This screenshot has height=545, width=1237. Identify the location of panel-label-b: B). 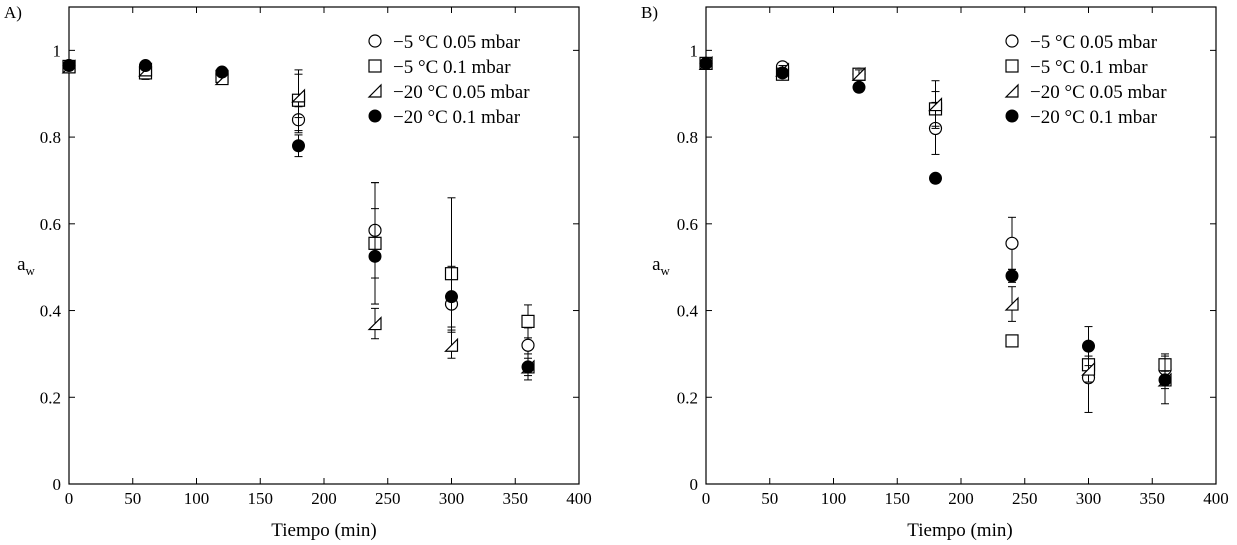
(649, 12).